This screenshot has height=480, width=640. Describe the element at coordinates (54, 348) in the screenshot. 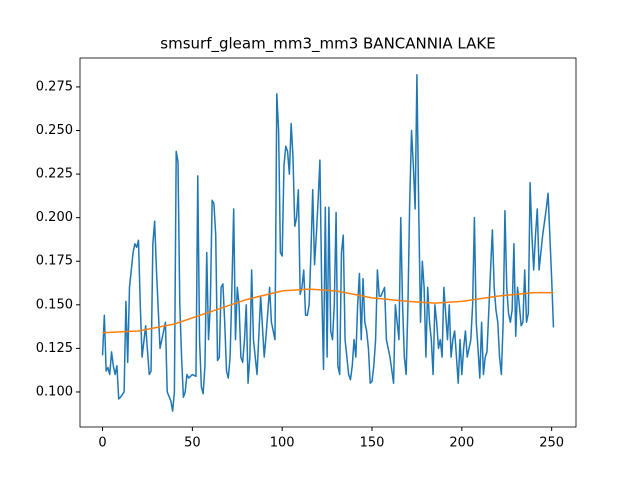

I see `y-tick-label: 0.125` at that location.